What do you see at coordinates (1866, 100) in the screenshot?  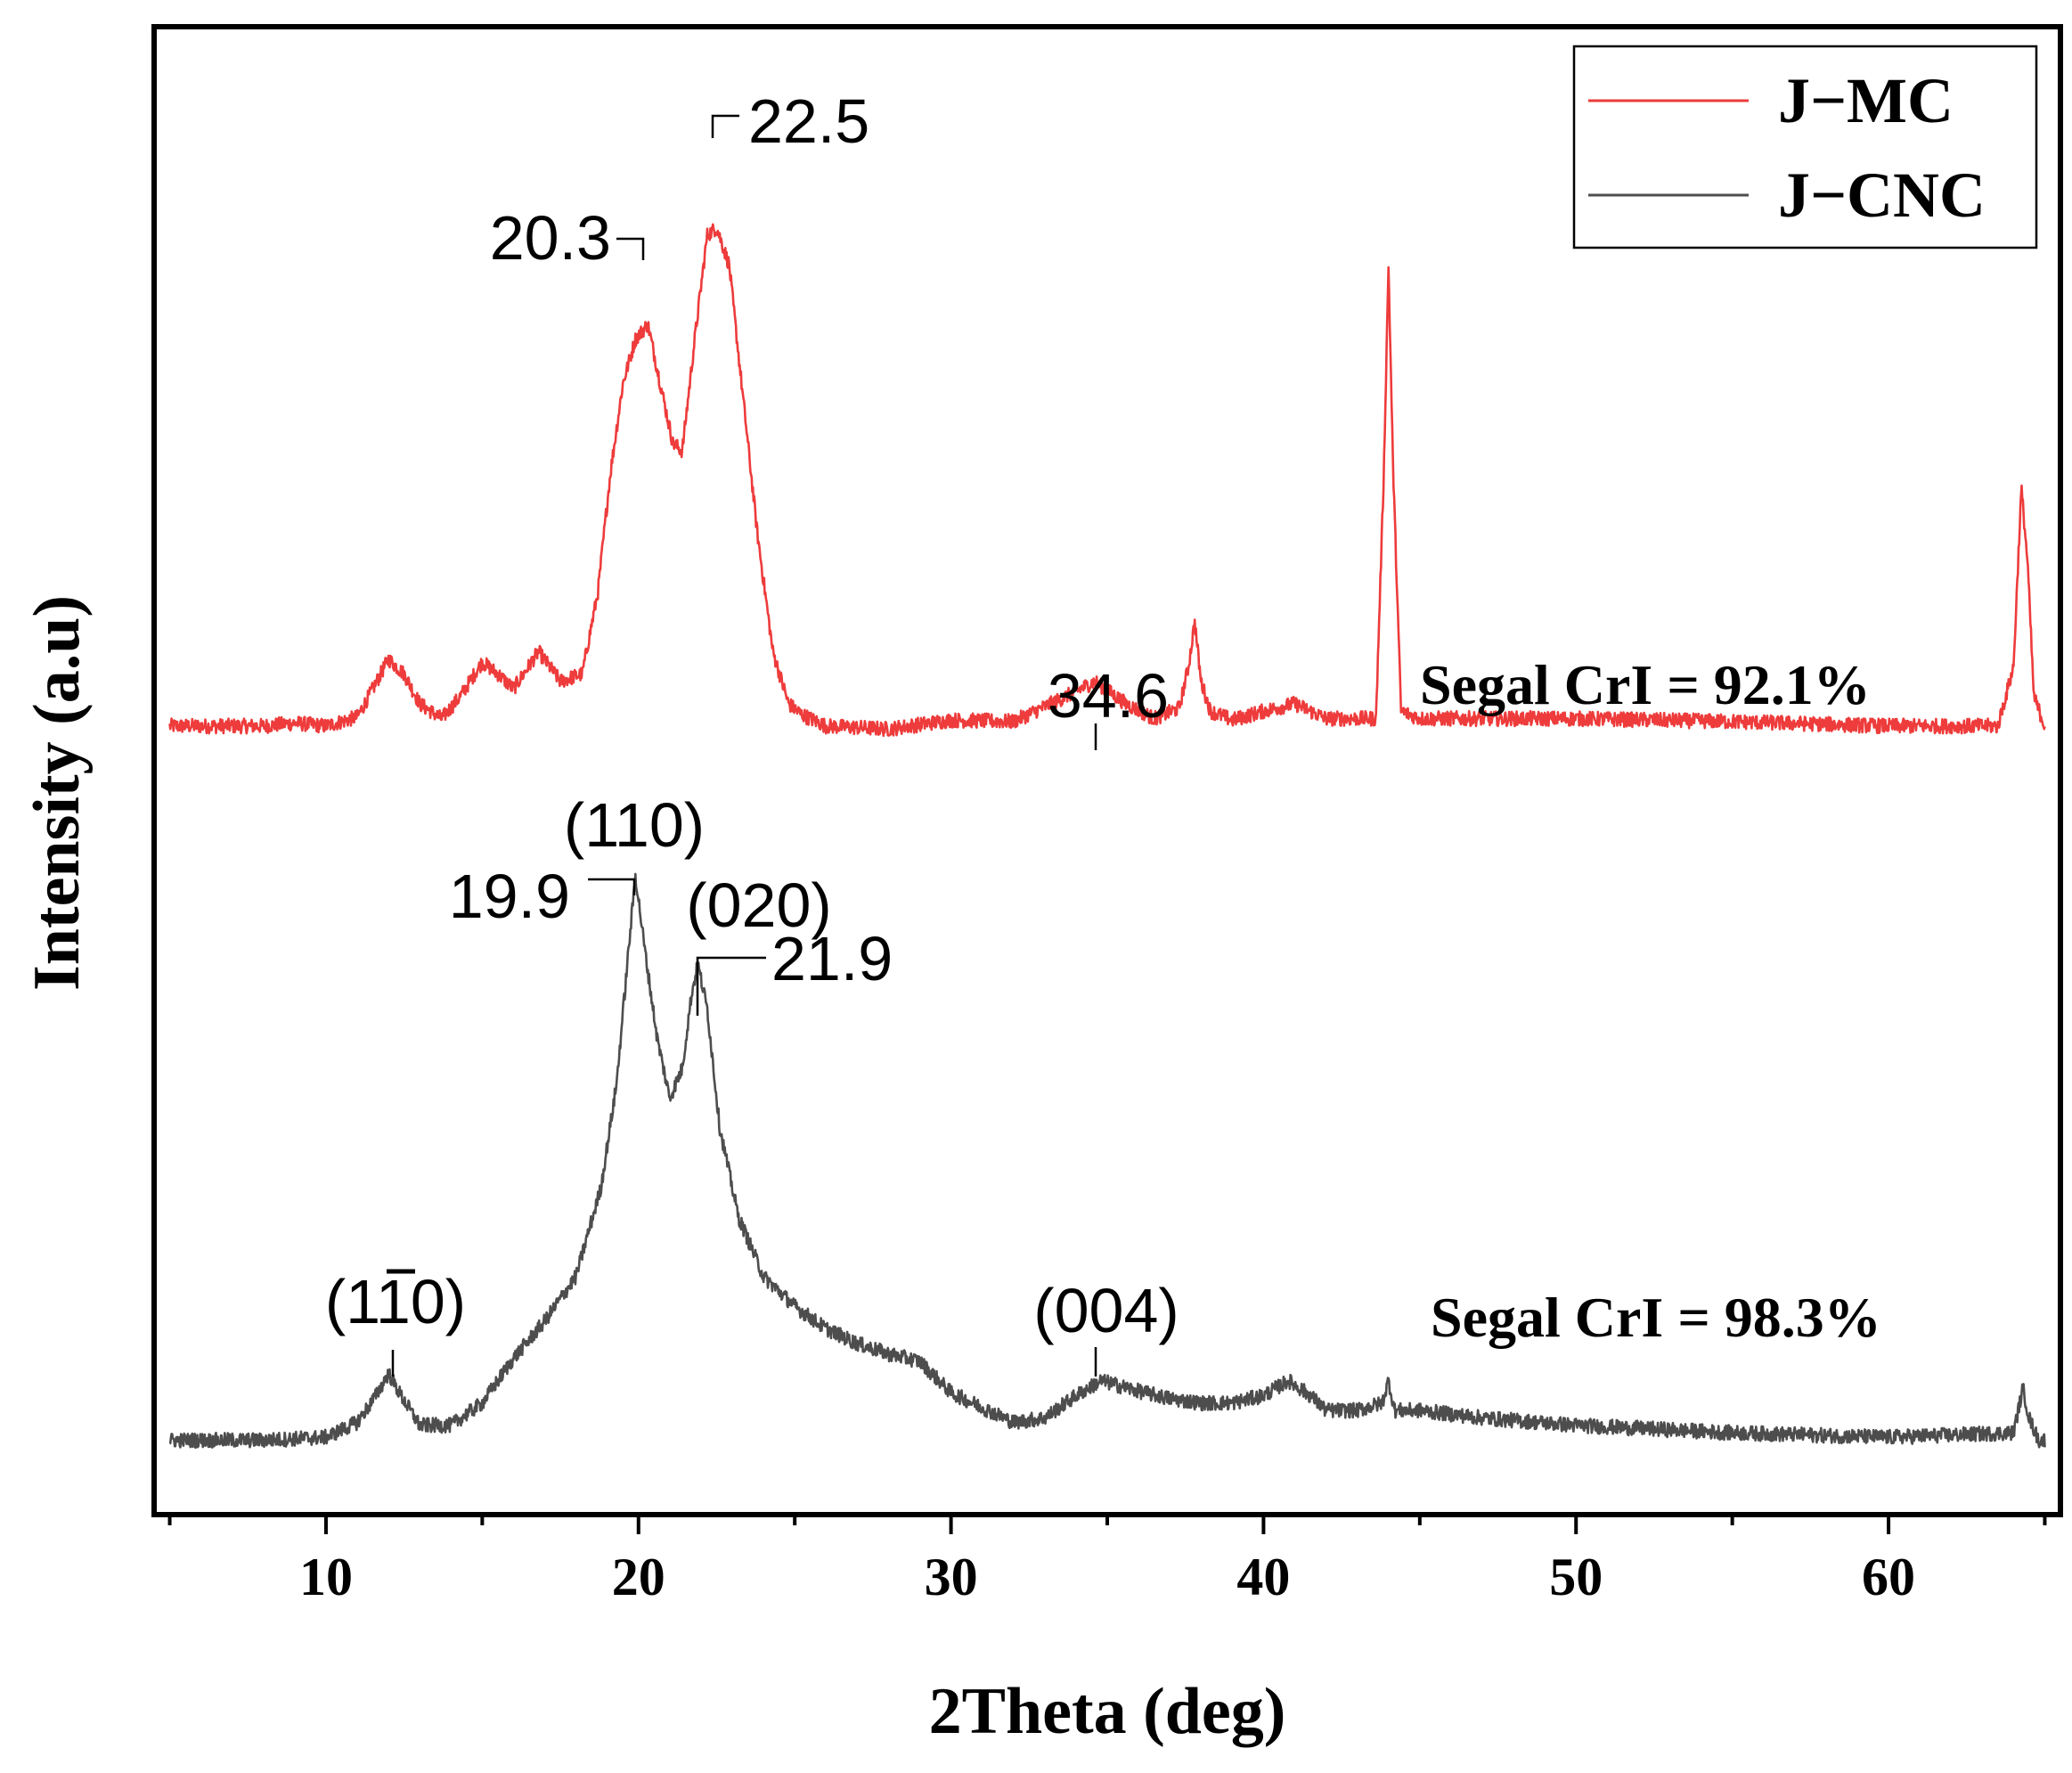 I see `legend-label-j-mc: J−MC` at bounding box center [1866, 100].